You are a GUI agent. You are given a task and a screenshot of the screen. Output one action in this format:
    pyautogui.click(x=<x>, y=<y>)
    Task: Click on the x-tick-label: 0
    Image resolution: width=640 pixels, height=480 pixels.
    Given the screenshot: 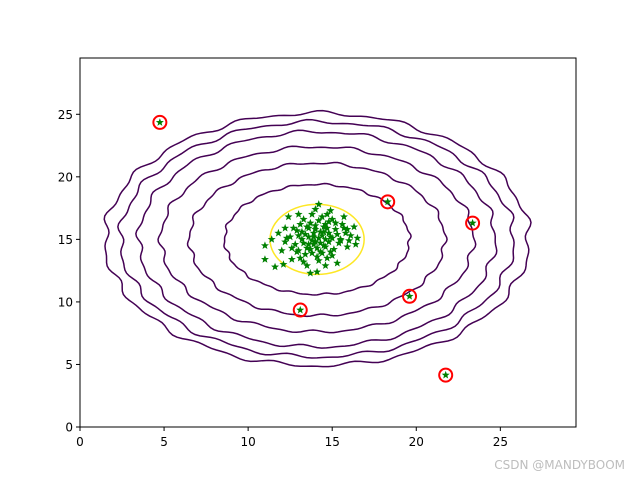 What is the action you would take?
    pyautogui.click(x=80, y=442)
    